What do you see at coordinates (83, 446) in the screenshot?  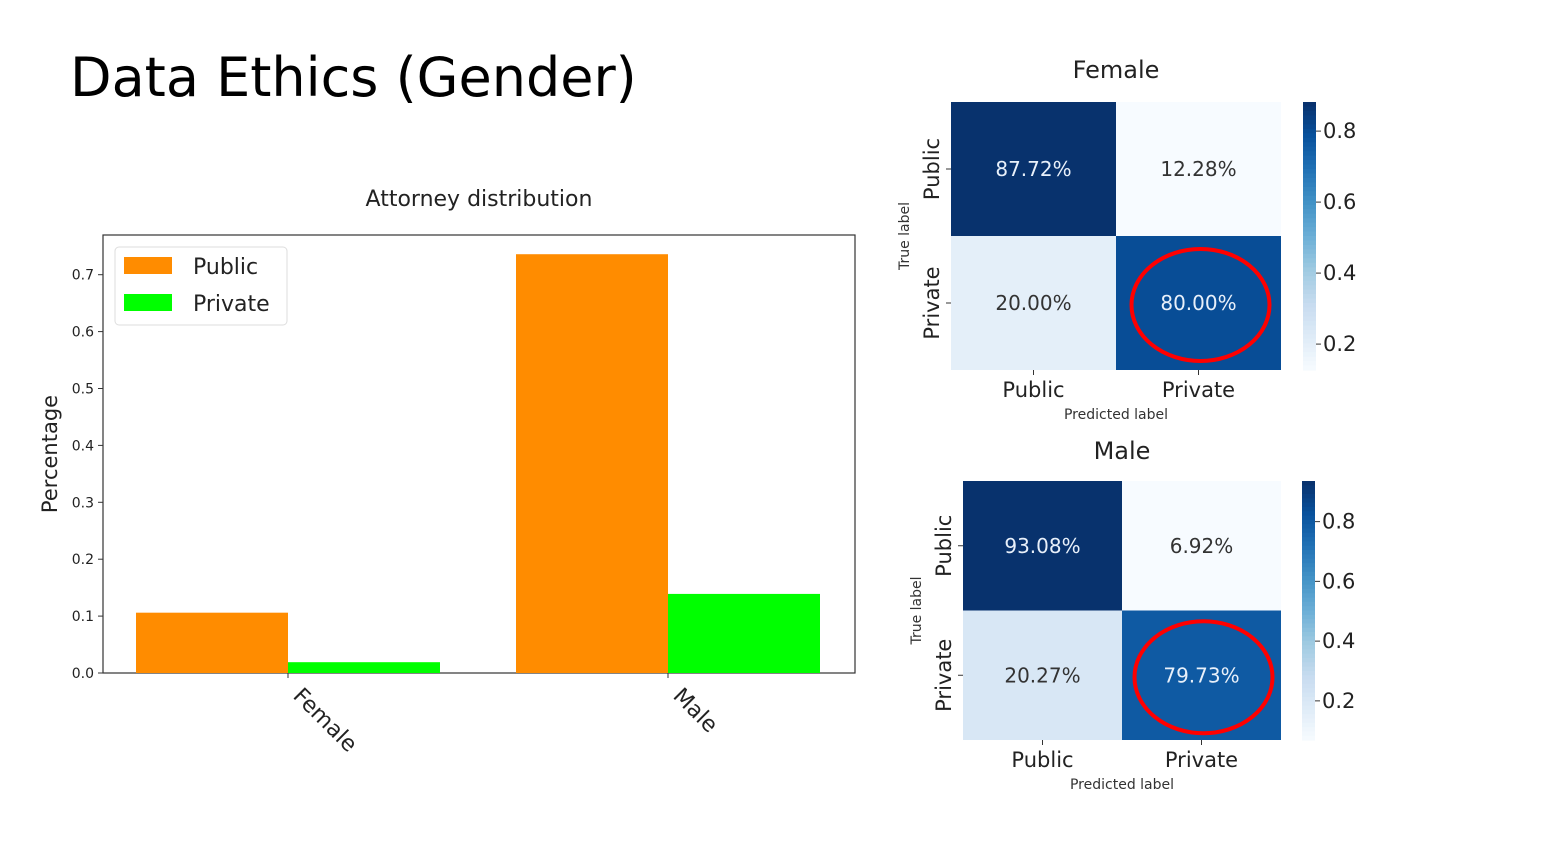 I see `y-tick-label: 0.4` at bounding box center [83, 446].